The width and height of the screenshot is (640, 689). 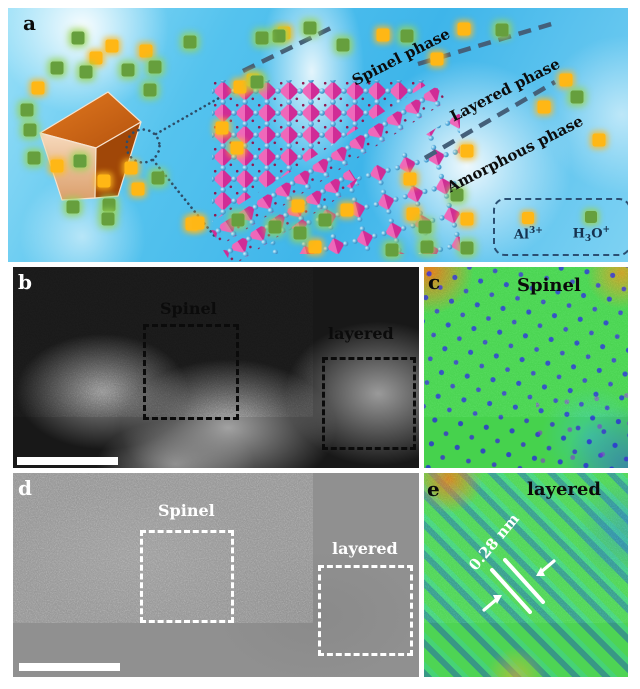 I want to click on al-ion-swatch, so click(x=528, y=218).